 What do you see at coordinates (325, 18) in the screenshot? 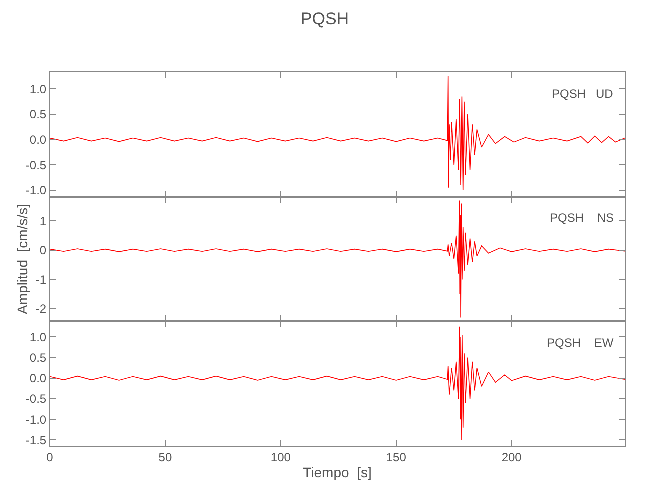
I see `chart-title: PQSH` at bounding box center [325, 18].